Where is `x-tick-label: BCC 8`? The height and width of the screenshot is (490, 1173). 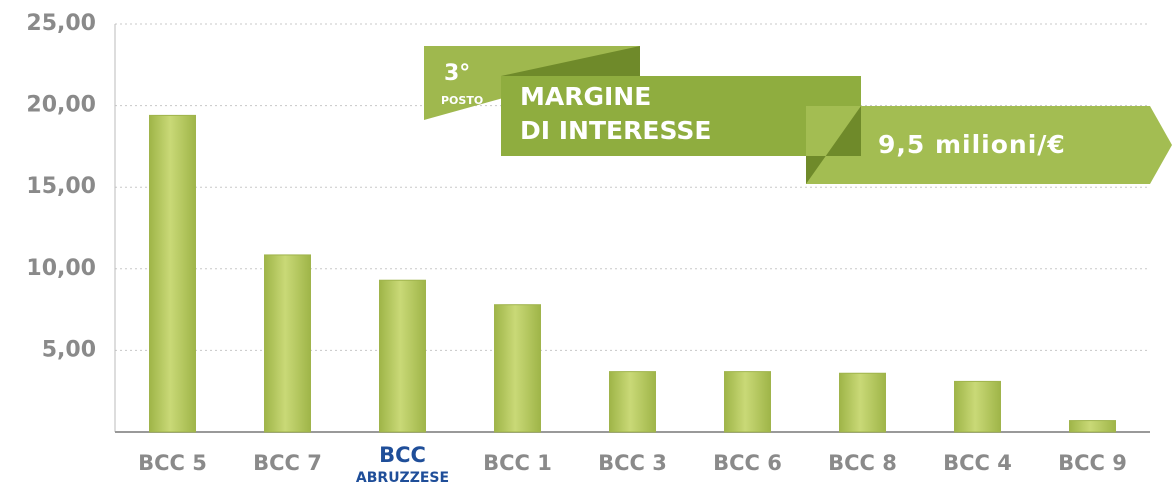
x-tick-label: BCC 8 is located at coordinates (862, 463).